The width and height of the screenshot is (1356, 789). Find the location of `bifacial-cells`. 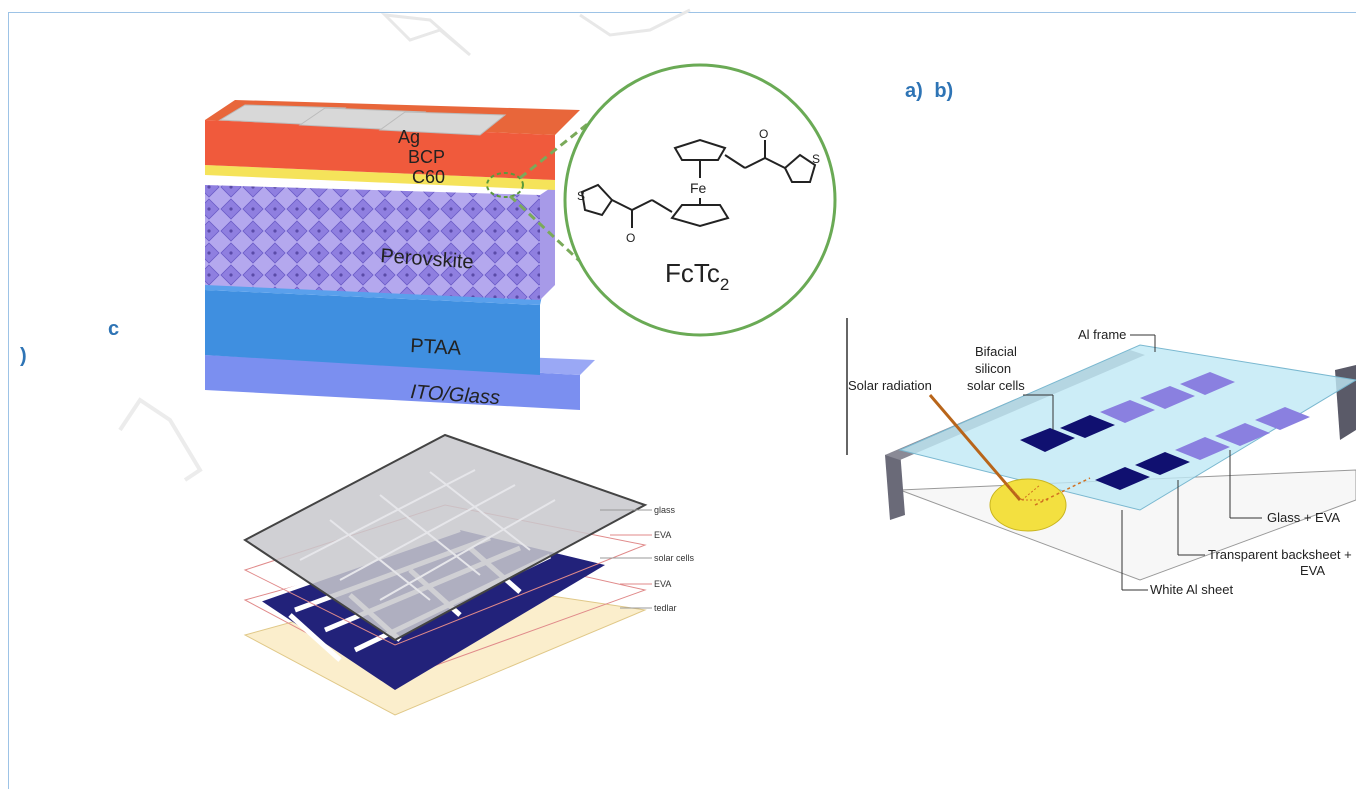

bifacial-cells is located at coordinates (1165, 431).